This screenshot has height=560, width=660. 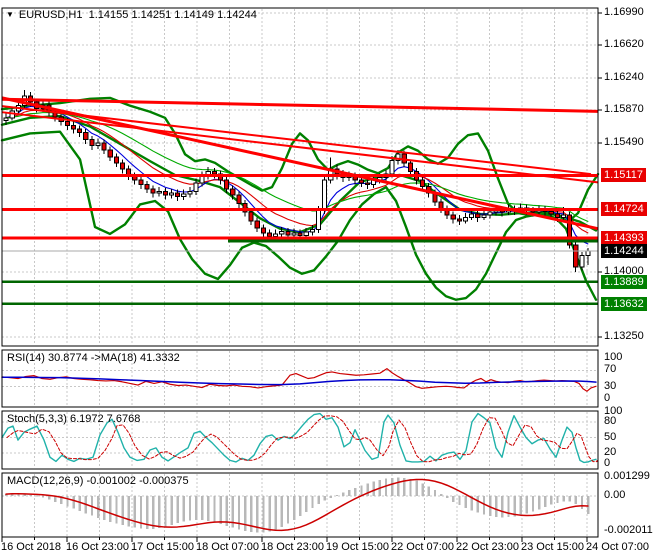 What do you see at coordinates (624, 12) in the screenshot?
I see `price-axis-label: 1.16990` at bounding box center [624, 12].